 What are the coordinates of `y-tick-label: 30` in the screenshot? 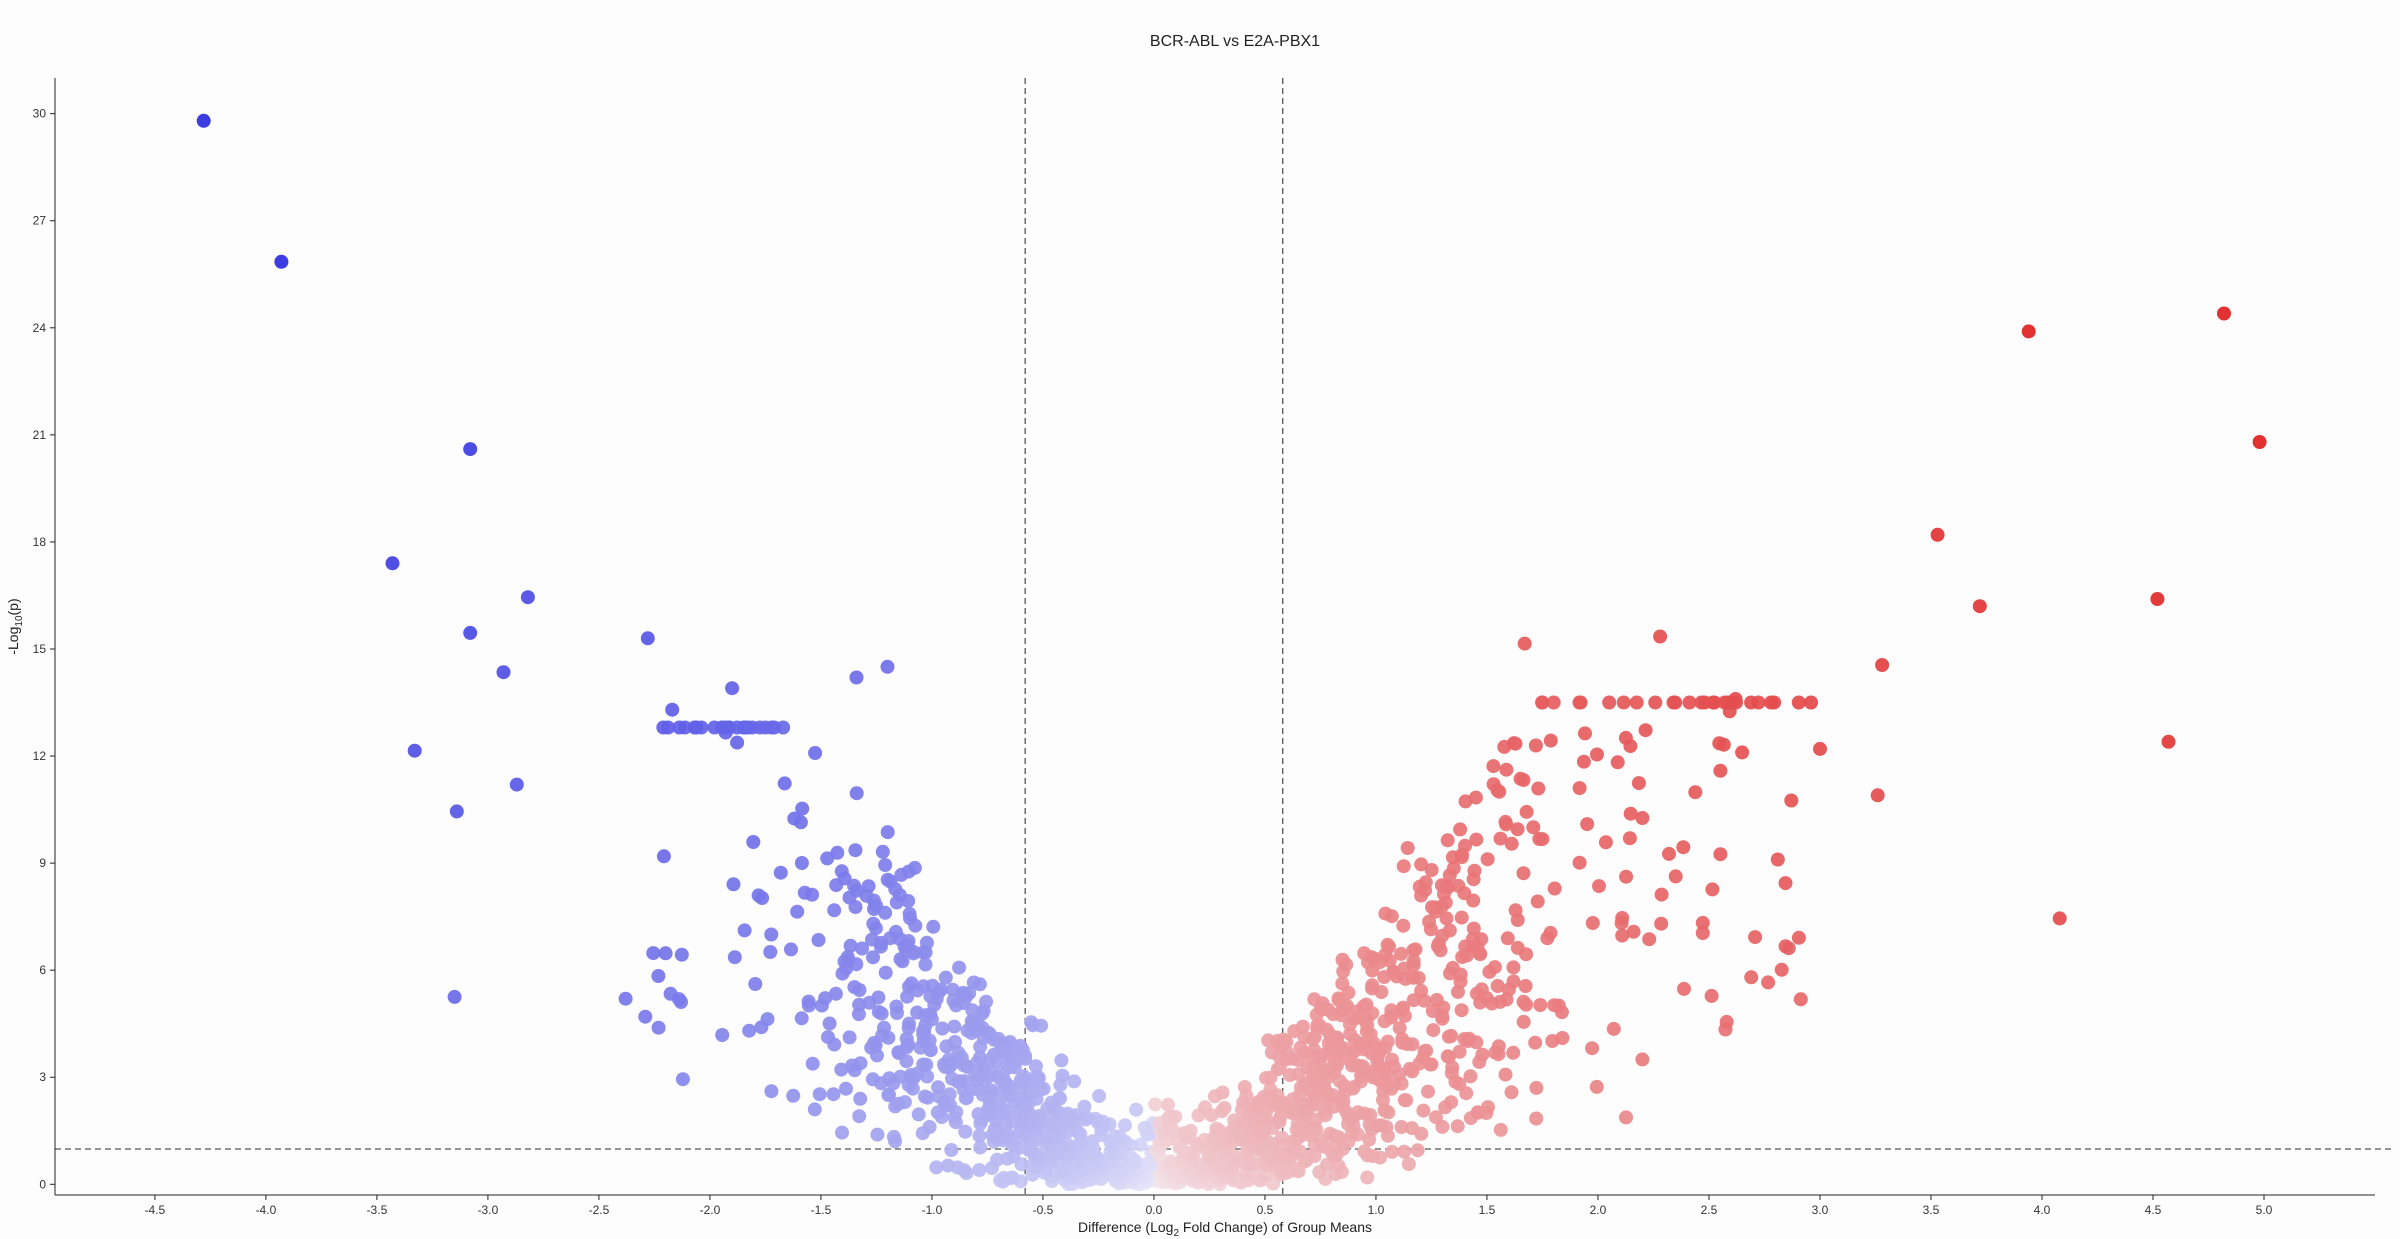 It's located at (40, 114).